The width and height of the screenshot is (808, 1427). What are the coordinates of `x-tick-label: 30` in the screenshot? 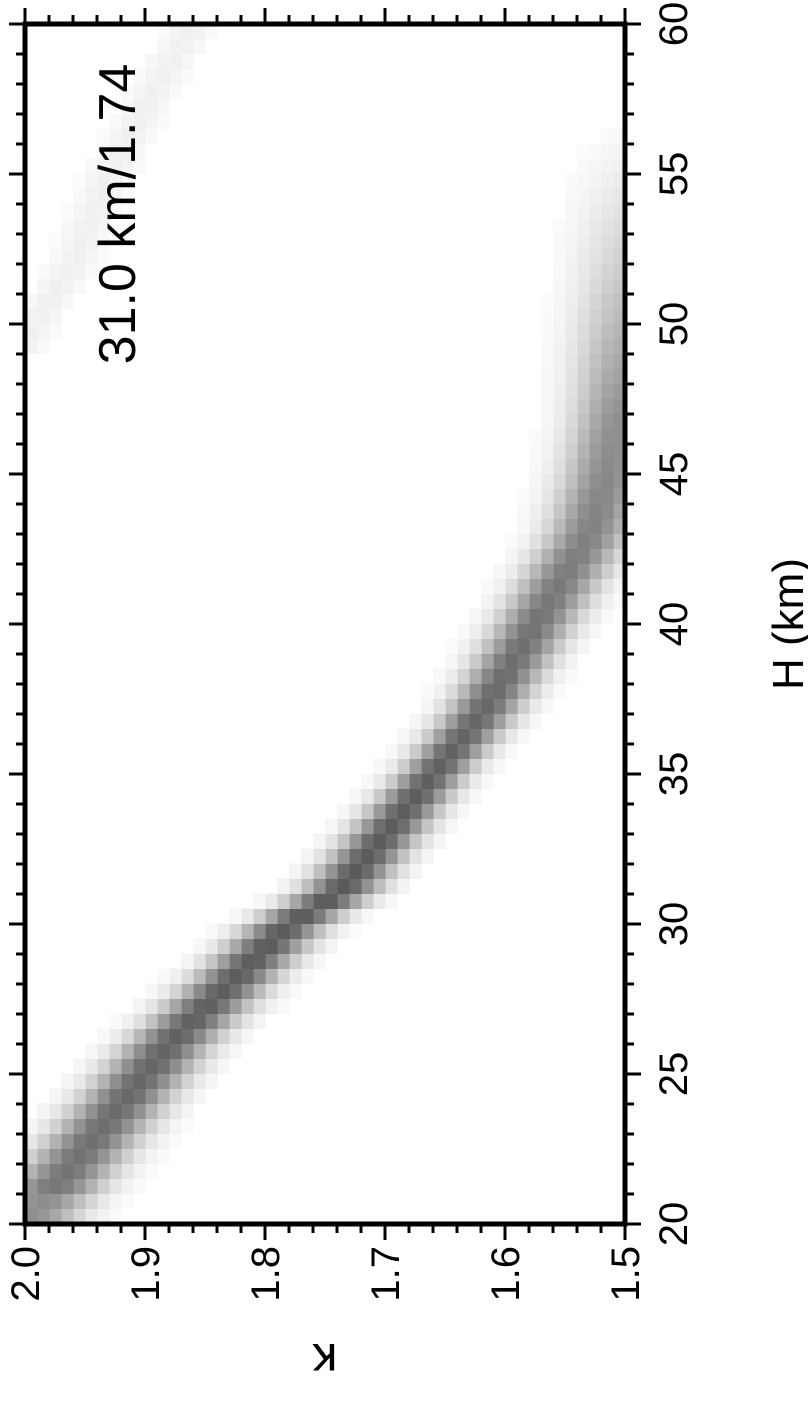 It's located at (674, 924).